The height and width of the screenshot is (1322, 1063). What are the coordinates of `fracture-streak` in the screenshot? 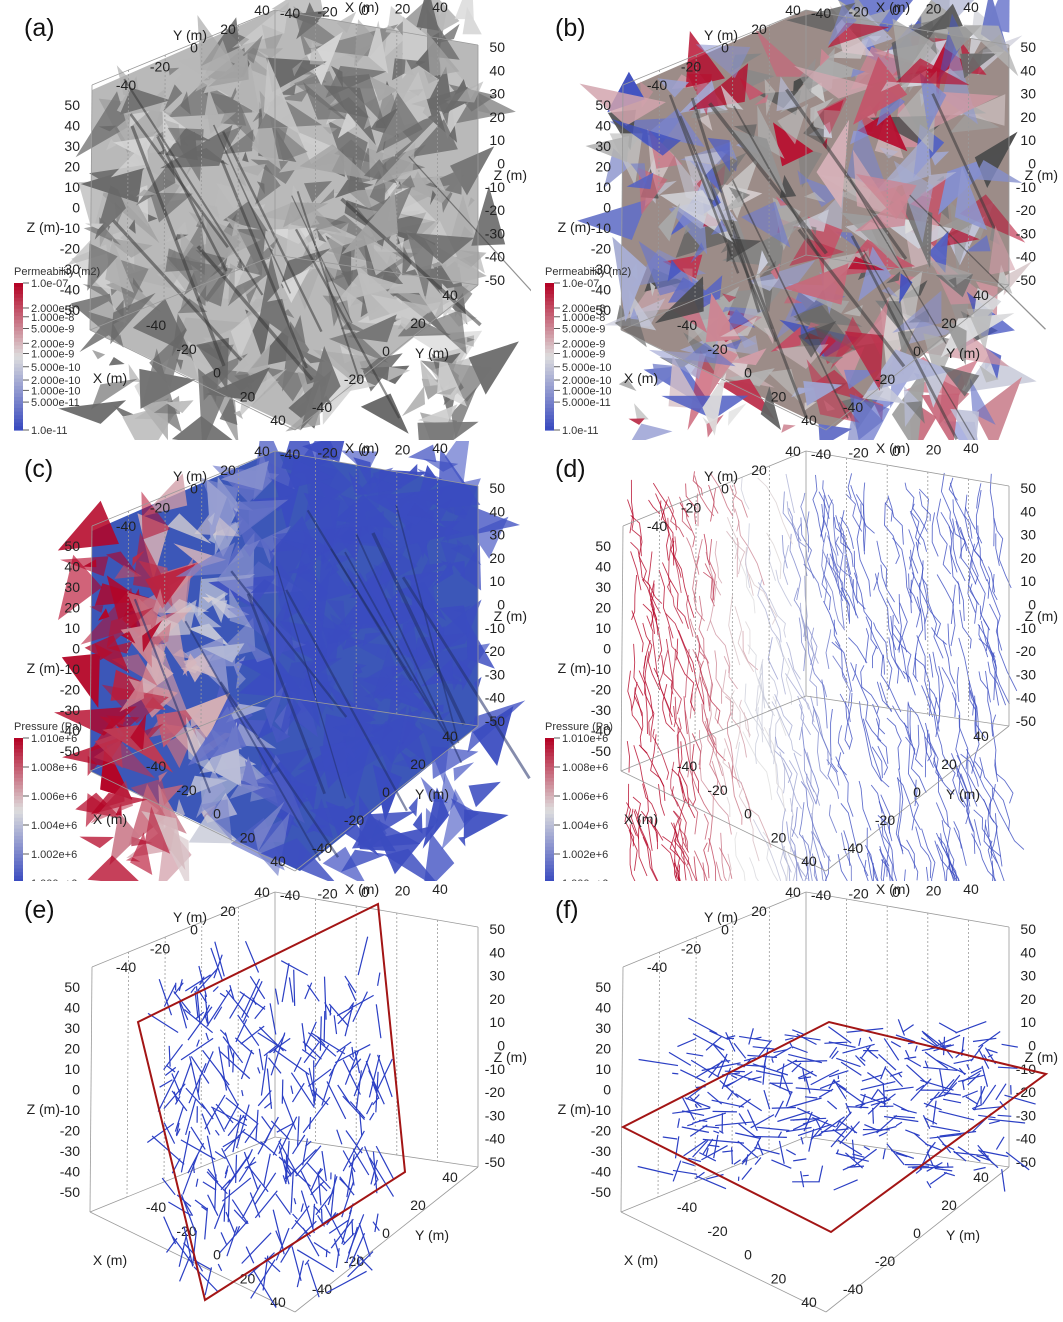 It's located at (177, 290).